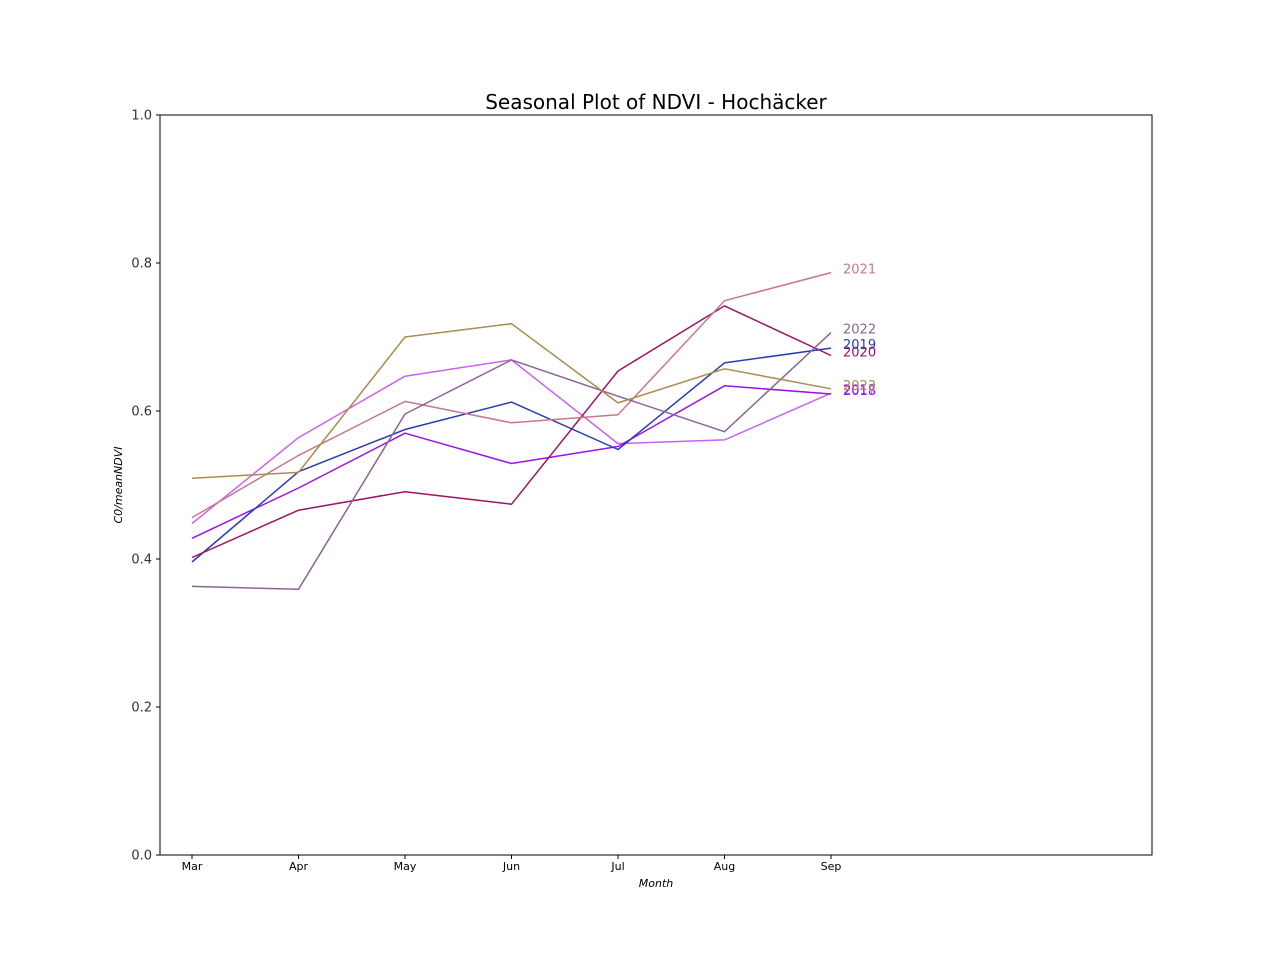 This screenshot has width=1280, height=960. I want to click on series-label-2017: 2017, so click(859, 390).